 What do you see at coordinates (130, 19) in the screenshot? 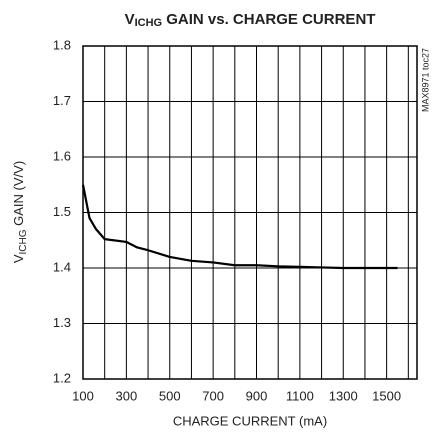
I see `title-part: V` at bounding box center [130, 19].